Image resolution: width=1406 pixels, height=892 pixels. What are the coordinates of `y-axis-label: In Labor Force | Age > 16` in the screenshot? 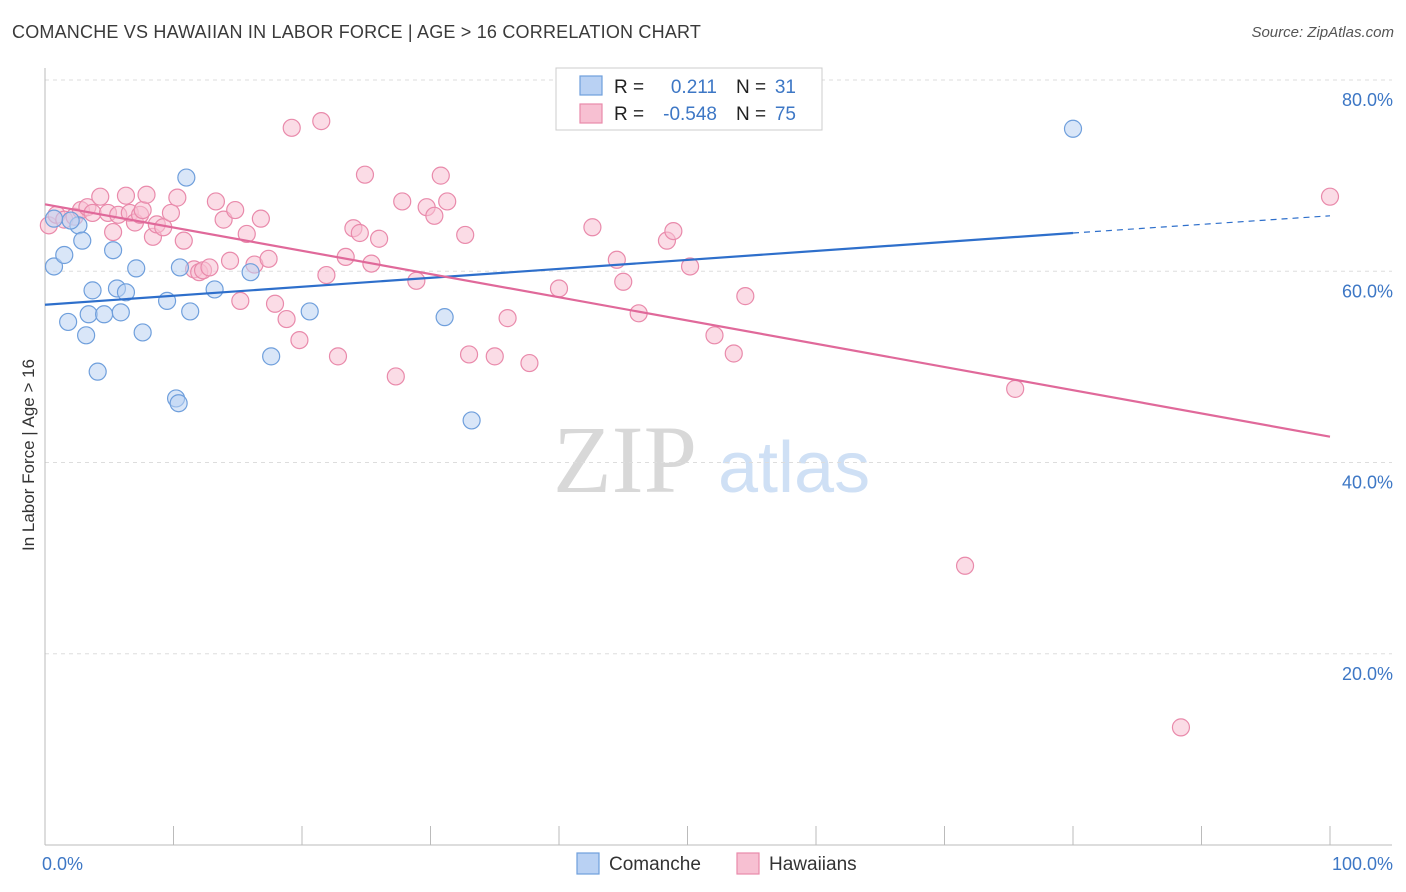 It's located at (28, 455).